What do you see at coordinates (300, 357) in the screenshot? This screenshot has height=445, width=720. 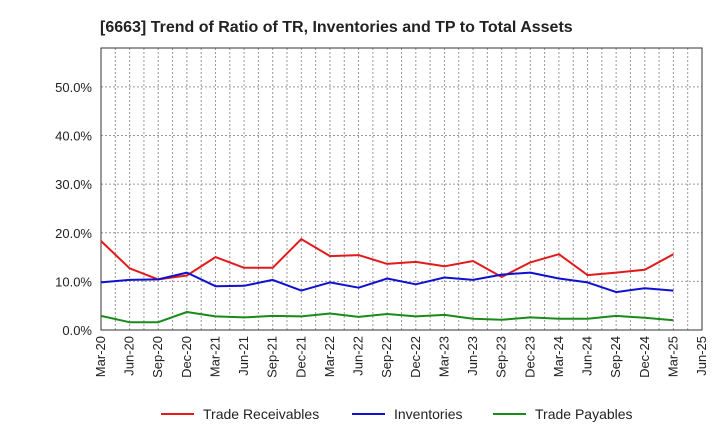 I see `x-tick-label: Dec-21` at bounding box center [300, 357].